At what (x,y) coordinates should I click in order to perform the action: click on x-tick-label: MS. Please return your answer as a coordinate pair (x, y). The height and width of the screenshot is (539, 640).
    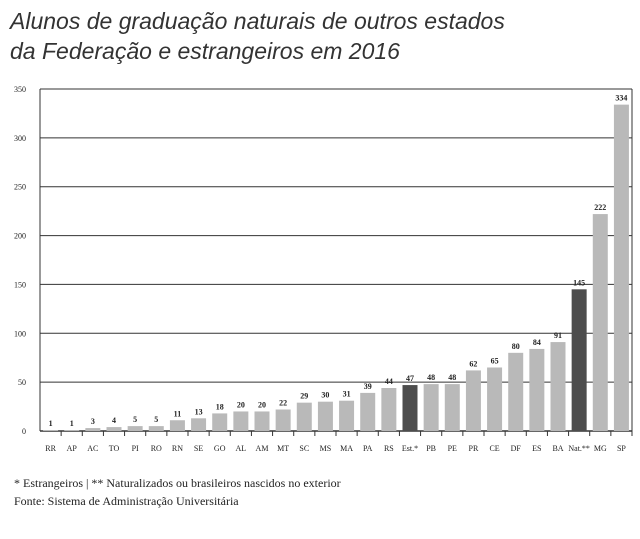
    Looking at the image, I should click on (326, 448).